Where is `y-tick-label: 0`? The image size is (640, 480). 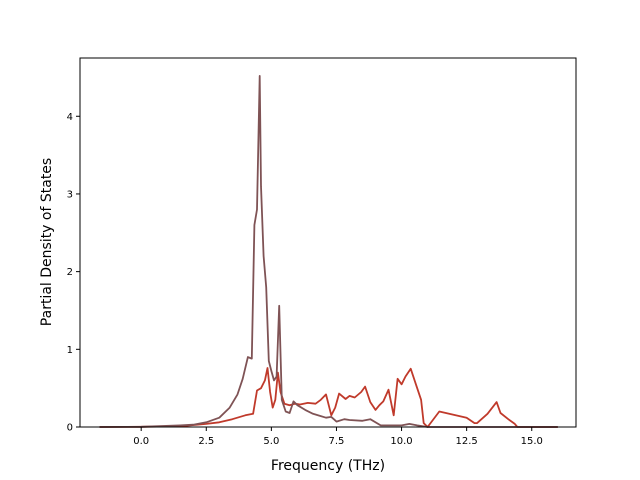
y-tick-label: 0 is located at coordinates (70, 428).